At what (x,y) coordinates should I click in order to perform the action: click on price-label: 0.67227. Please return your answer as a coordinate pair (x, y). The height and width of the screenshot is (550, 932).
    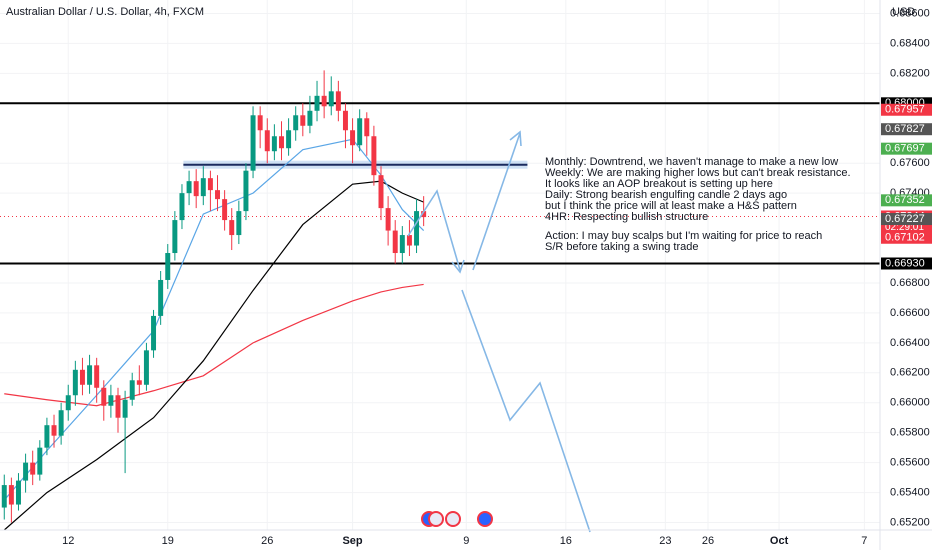
    Looking at the image, I should click on (905, 219).